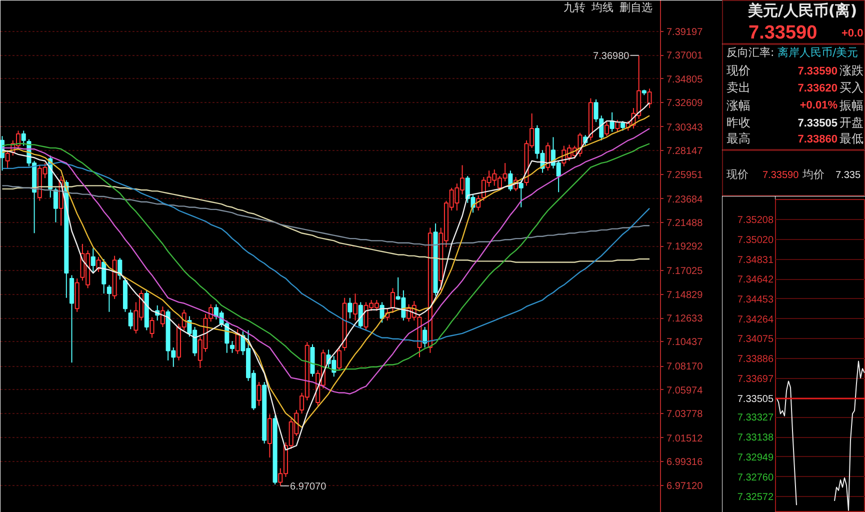 This screenshot has height=512, width=865. I want to click on annotation: 九转, so click(575, 7).